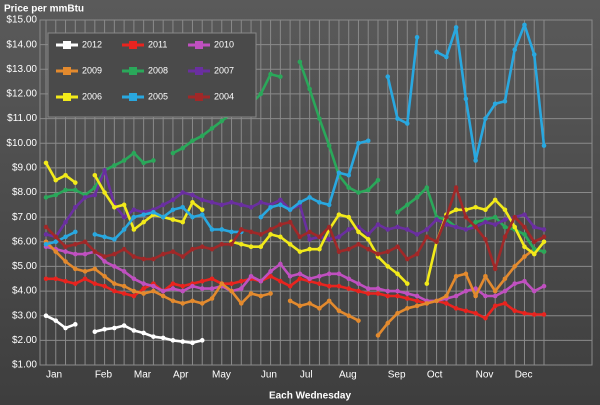  I want to click on y-tick-label: $4.00, so click(24, 291).